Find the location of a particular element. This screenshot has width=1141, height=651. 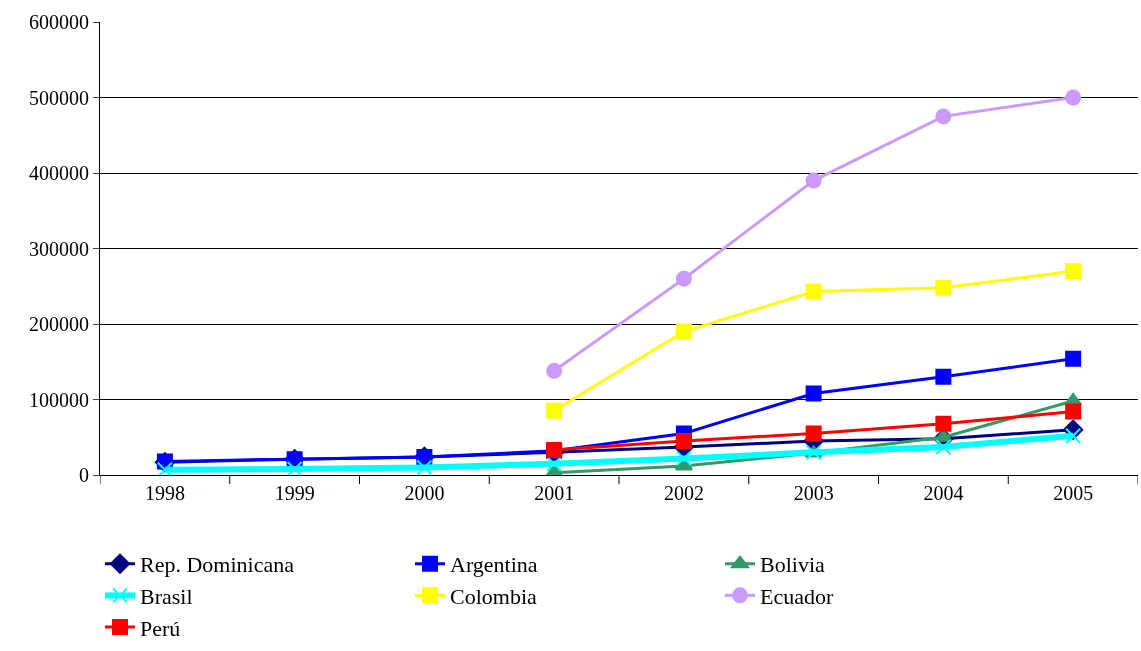

legend-label: Argentina is located at coordinates (494, 565).